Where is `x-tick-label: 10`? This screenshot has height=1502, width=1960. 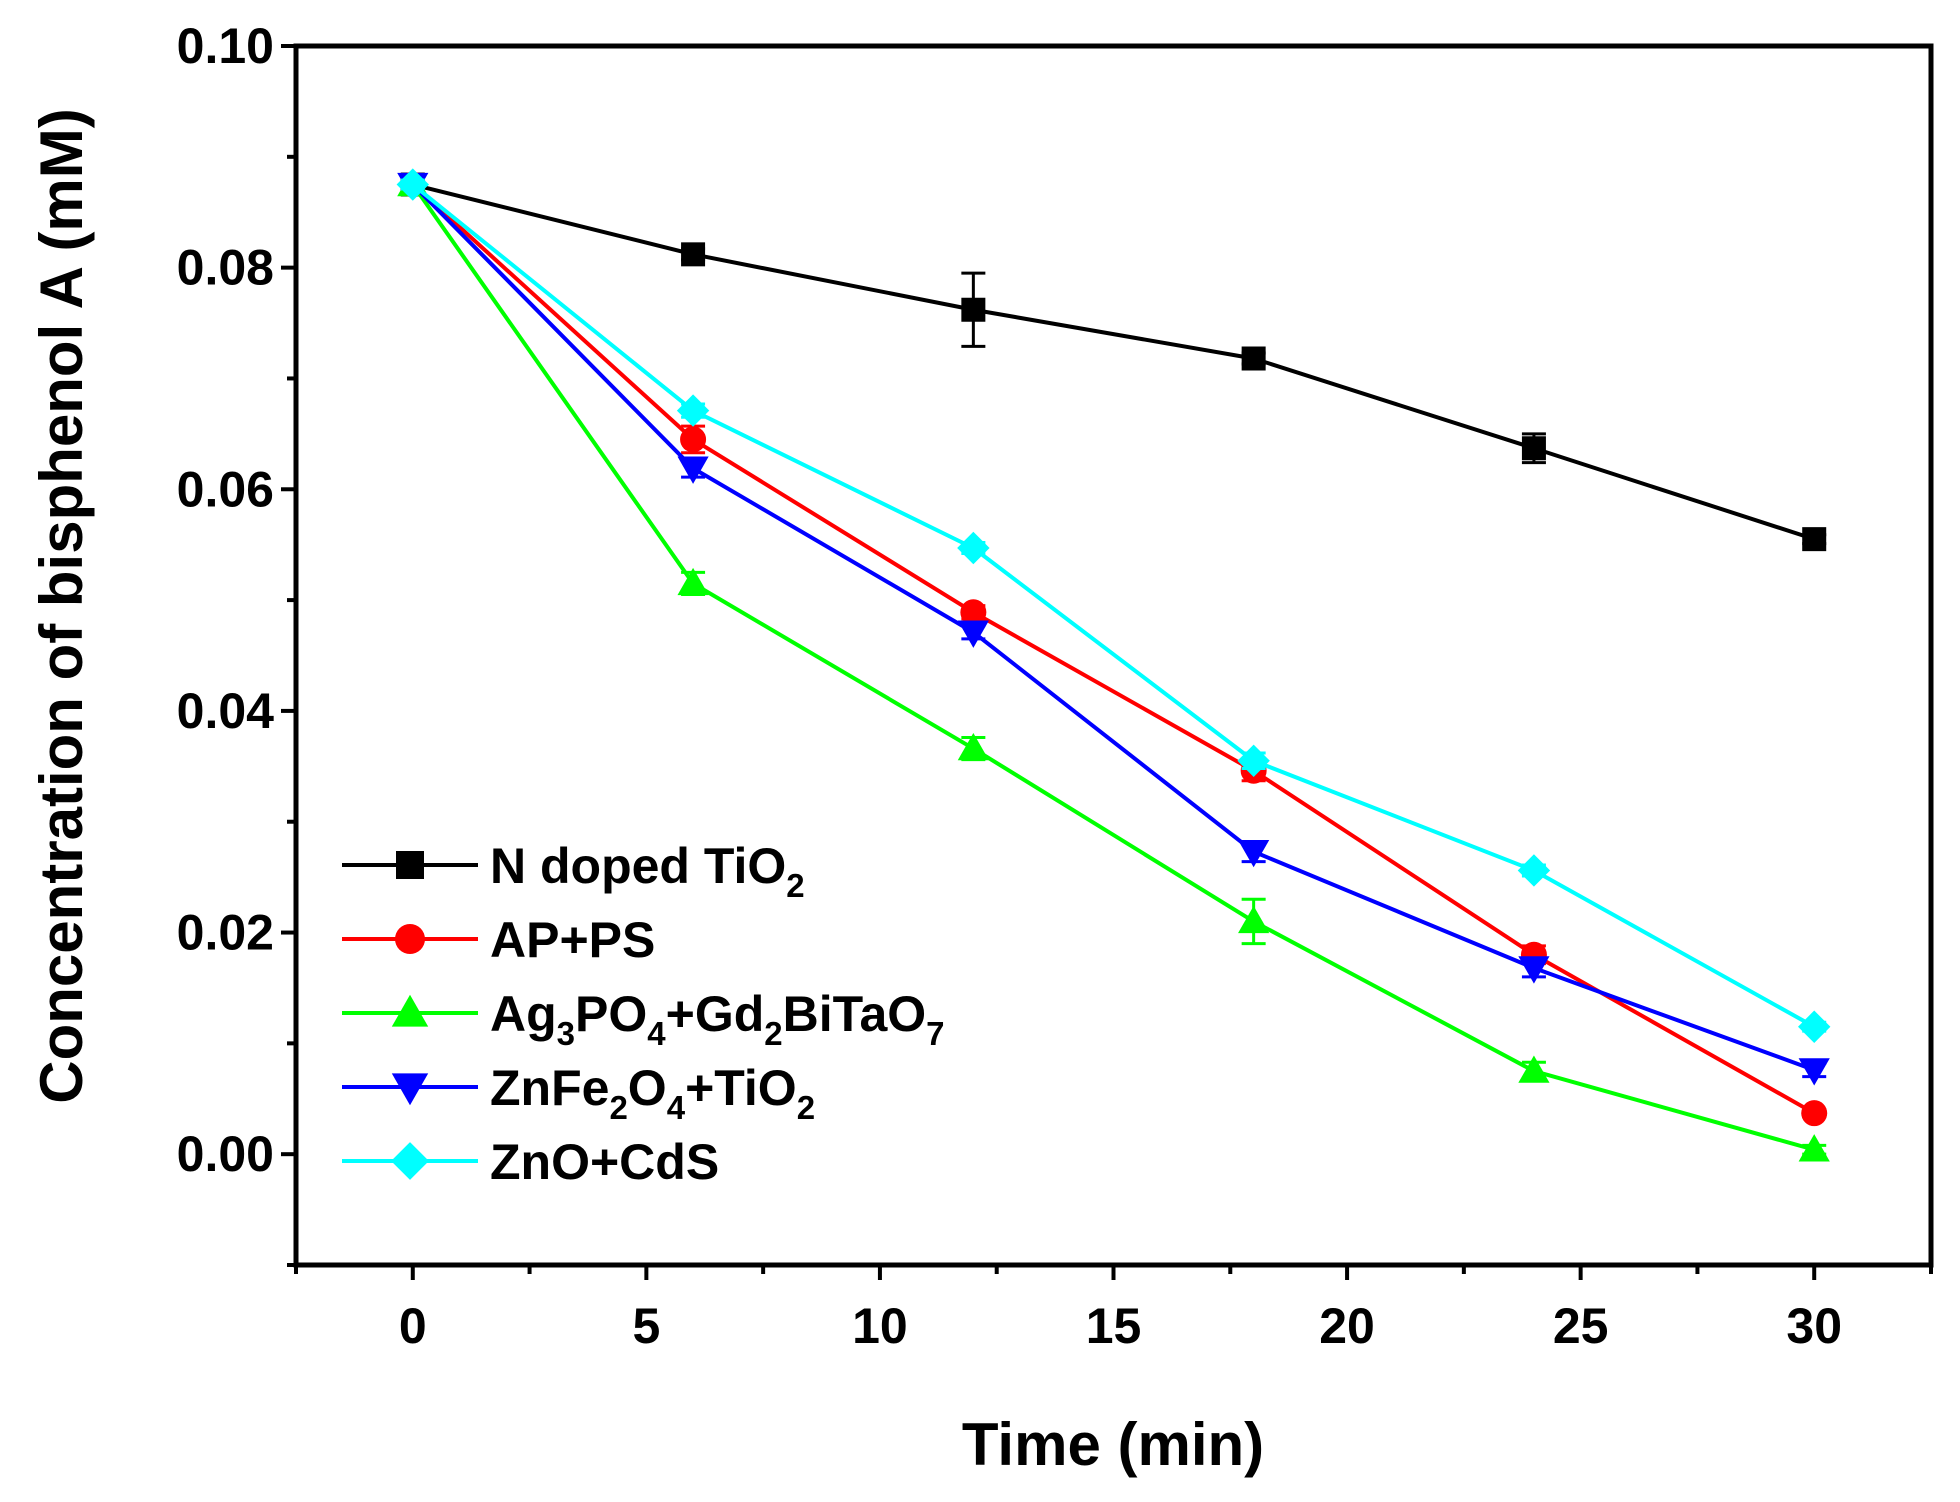 x-tick-label: 10 is located at coordinates (880, 1326).